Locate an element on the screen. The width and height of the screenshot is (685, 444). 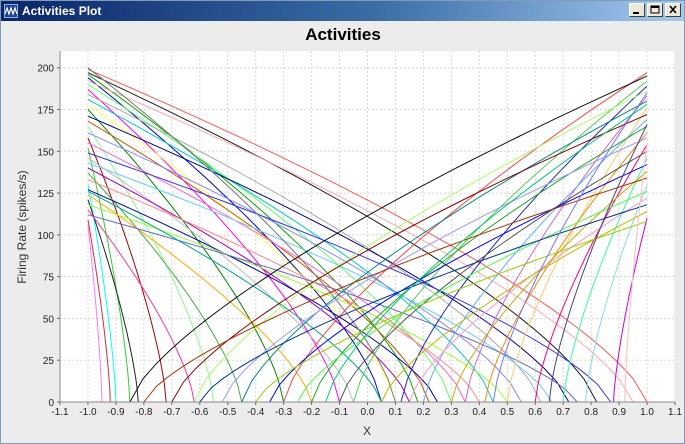
y-tick-label: 150 is located at coordinates (45, 152).